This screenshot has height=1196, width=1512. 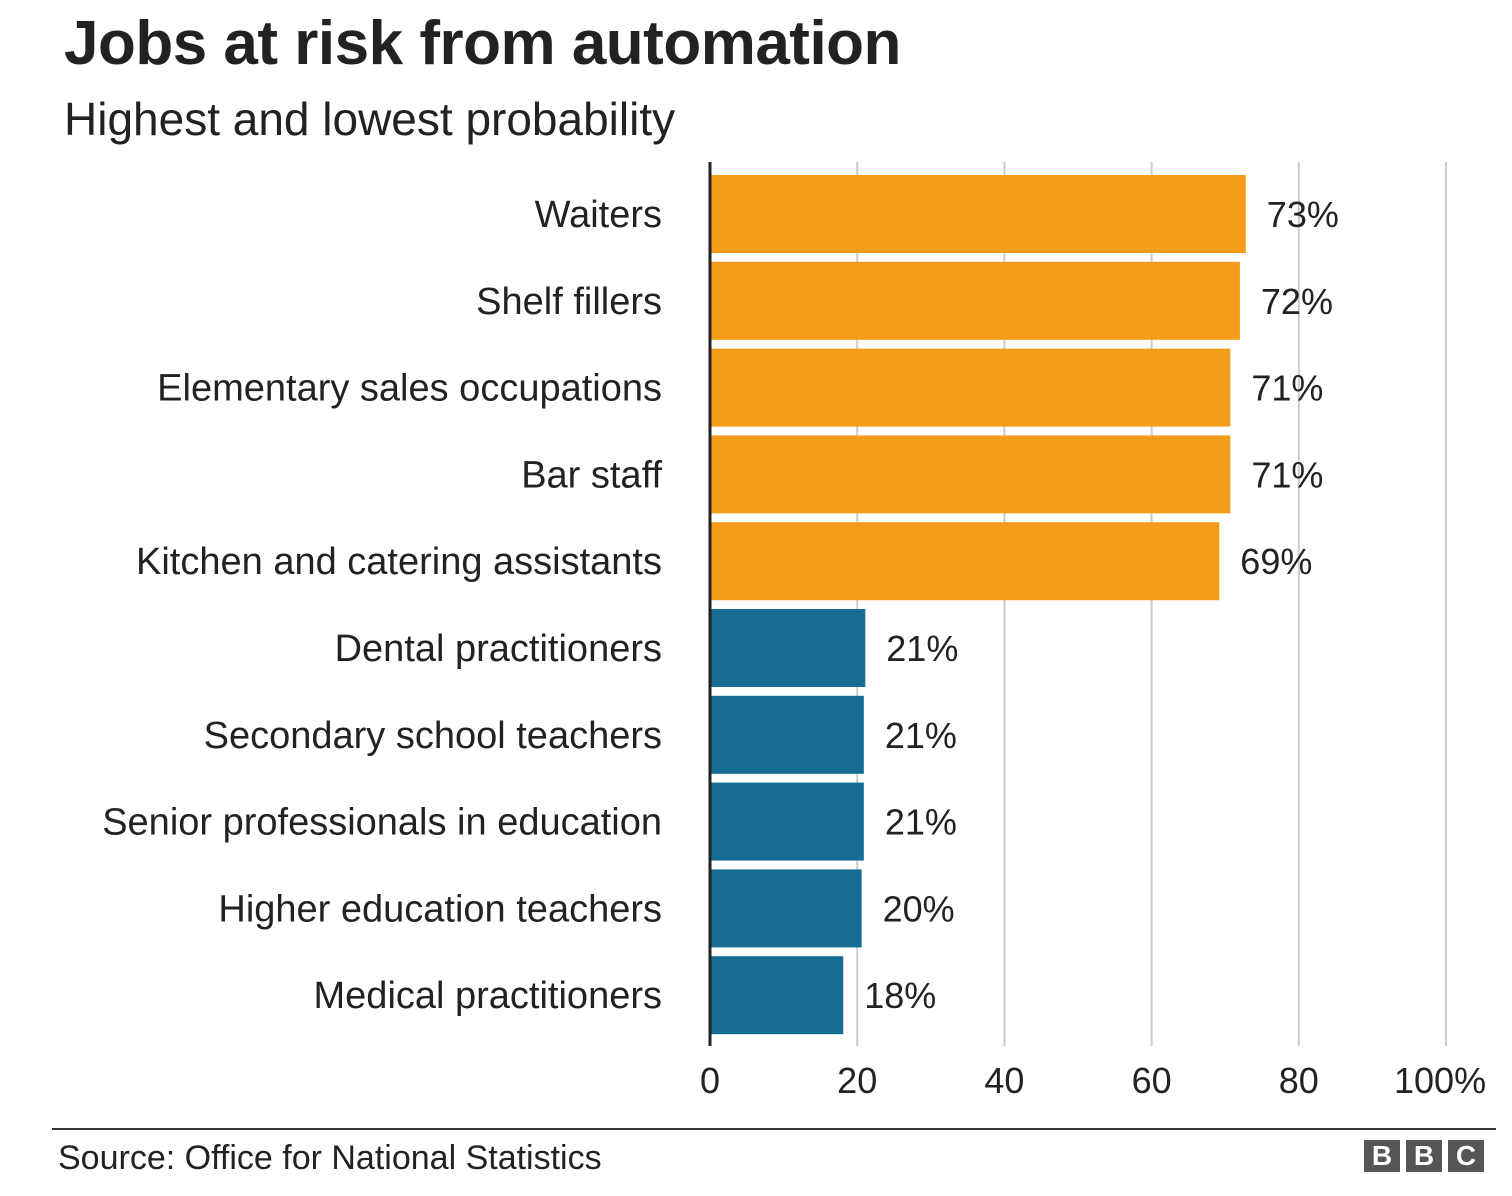 What do you see at coordinates (1297, 301) in the screenshot?
I see `value-label: 72%` at bounding box center [1297, 301].